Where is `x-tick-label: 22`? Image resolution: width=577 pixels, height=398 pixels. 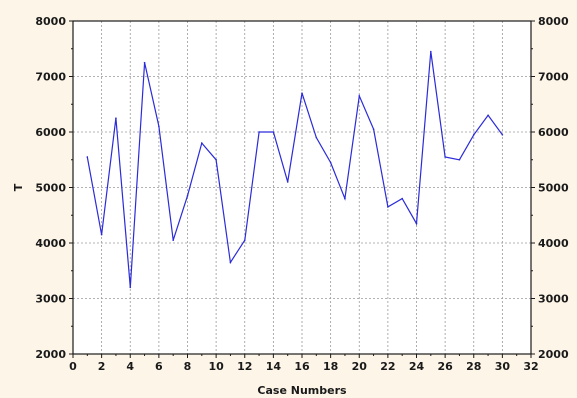 x-tick-label: 22 is located at coordinates (387, 366).